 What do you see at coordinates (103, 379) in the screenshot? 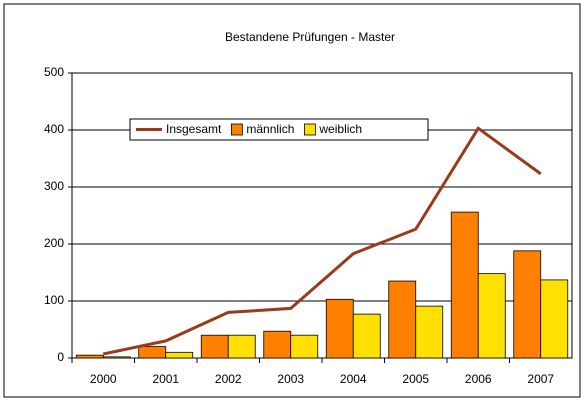
I see `x-tick-label: 2000` at bounding box center [103, 379].